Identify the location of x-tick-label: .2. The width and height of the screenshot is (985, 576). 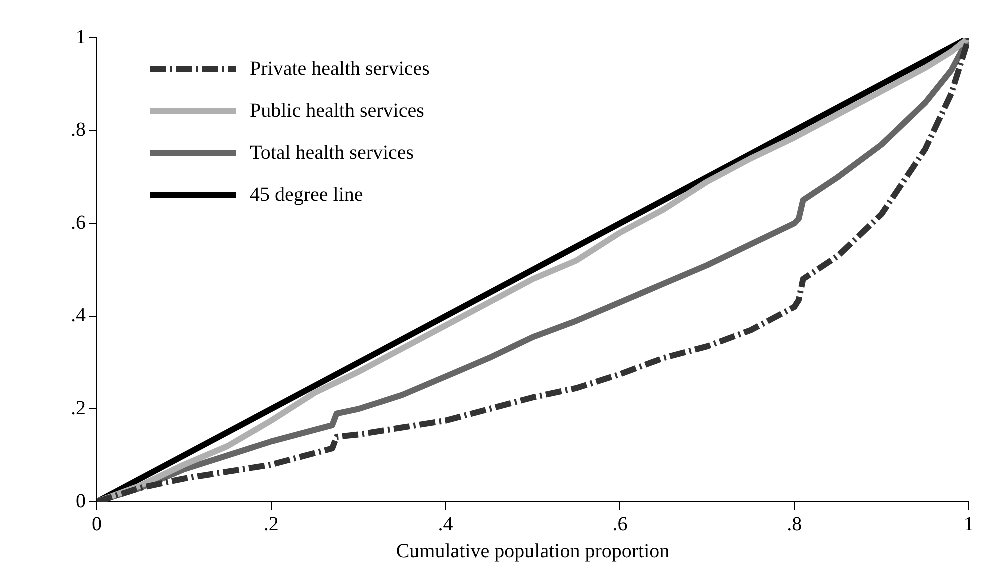
(271, 524).